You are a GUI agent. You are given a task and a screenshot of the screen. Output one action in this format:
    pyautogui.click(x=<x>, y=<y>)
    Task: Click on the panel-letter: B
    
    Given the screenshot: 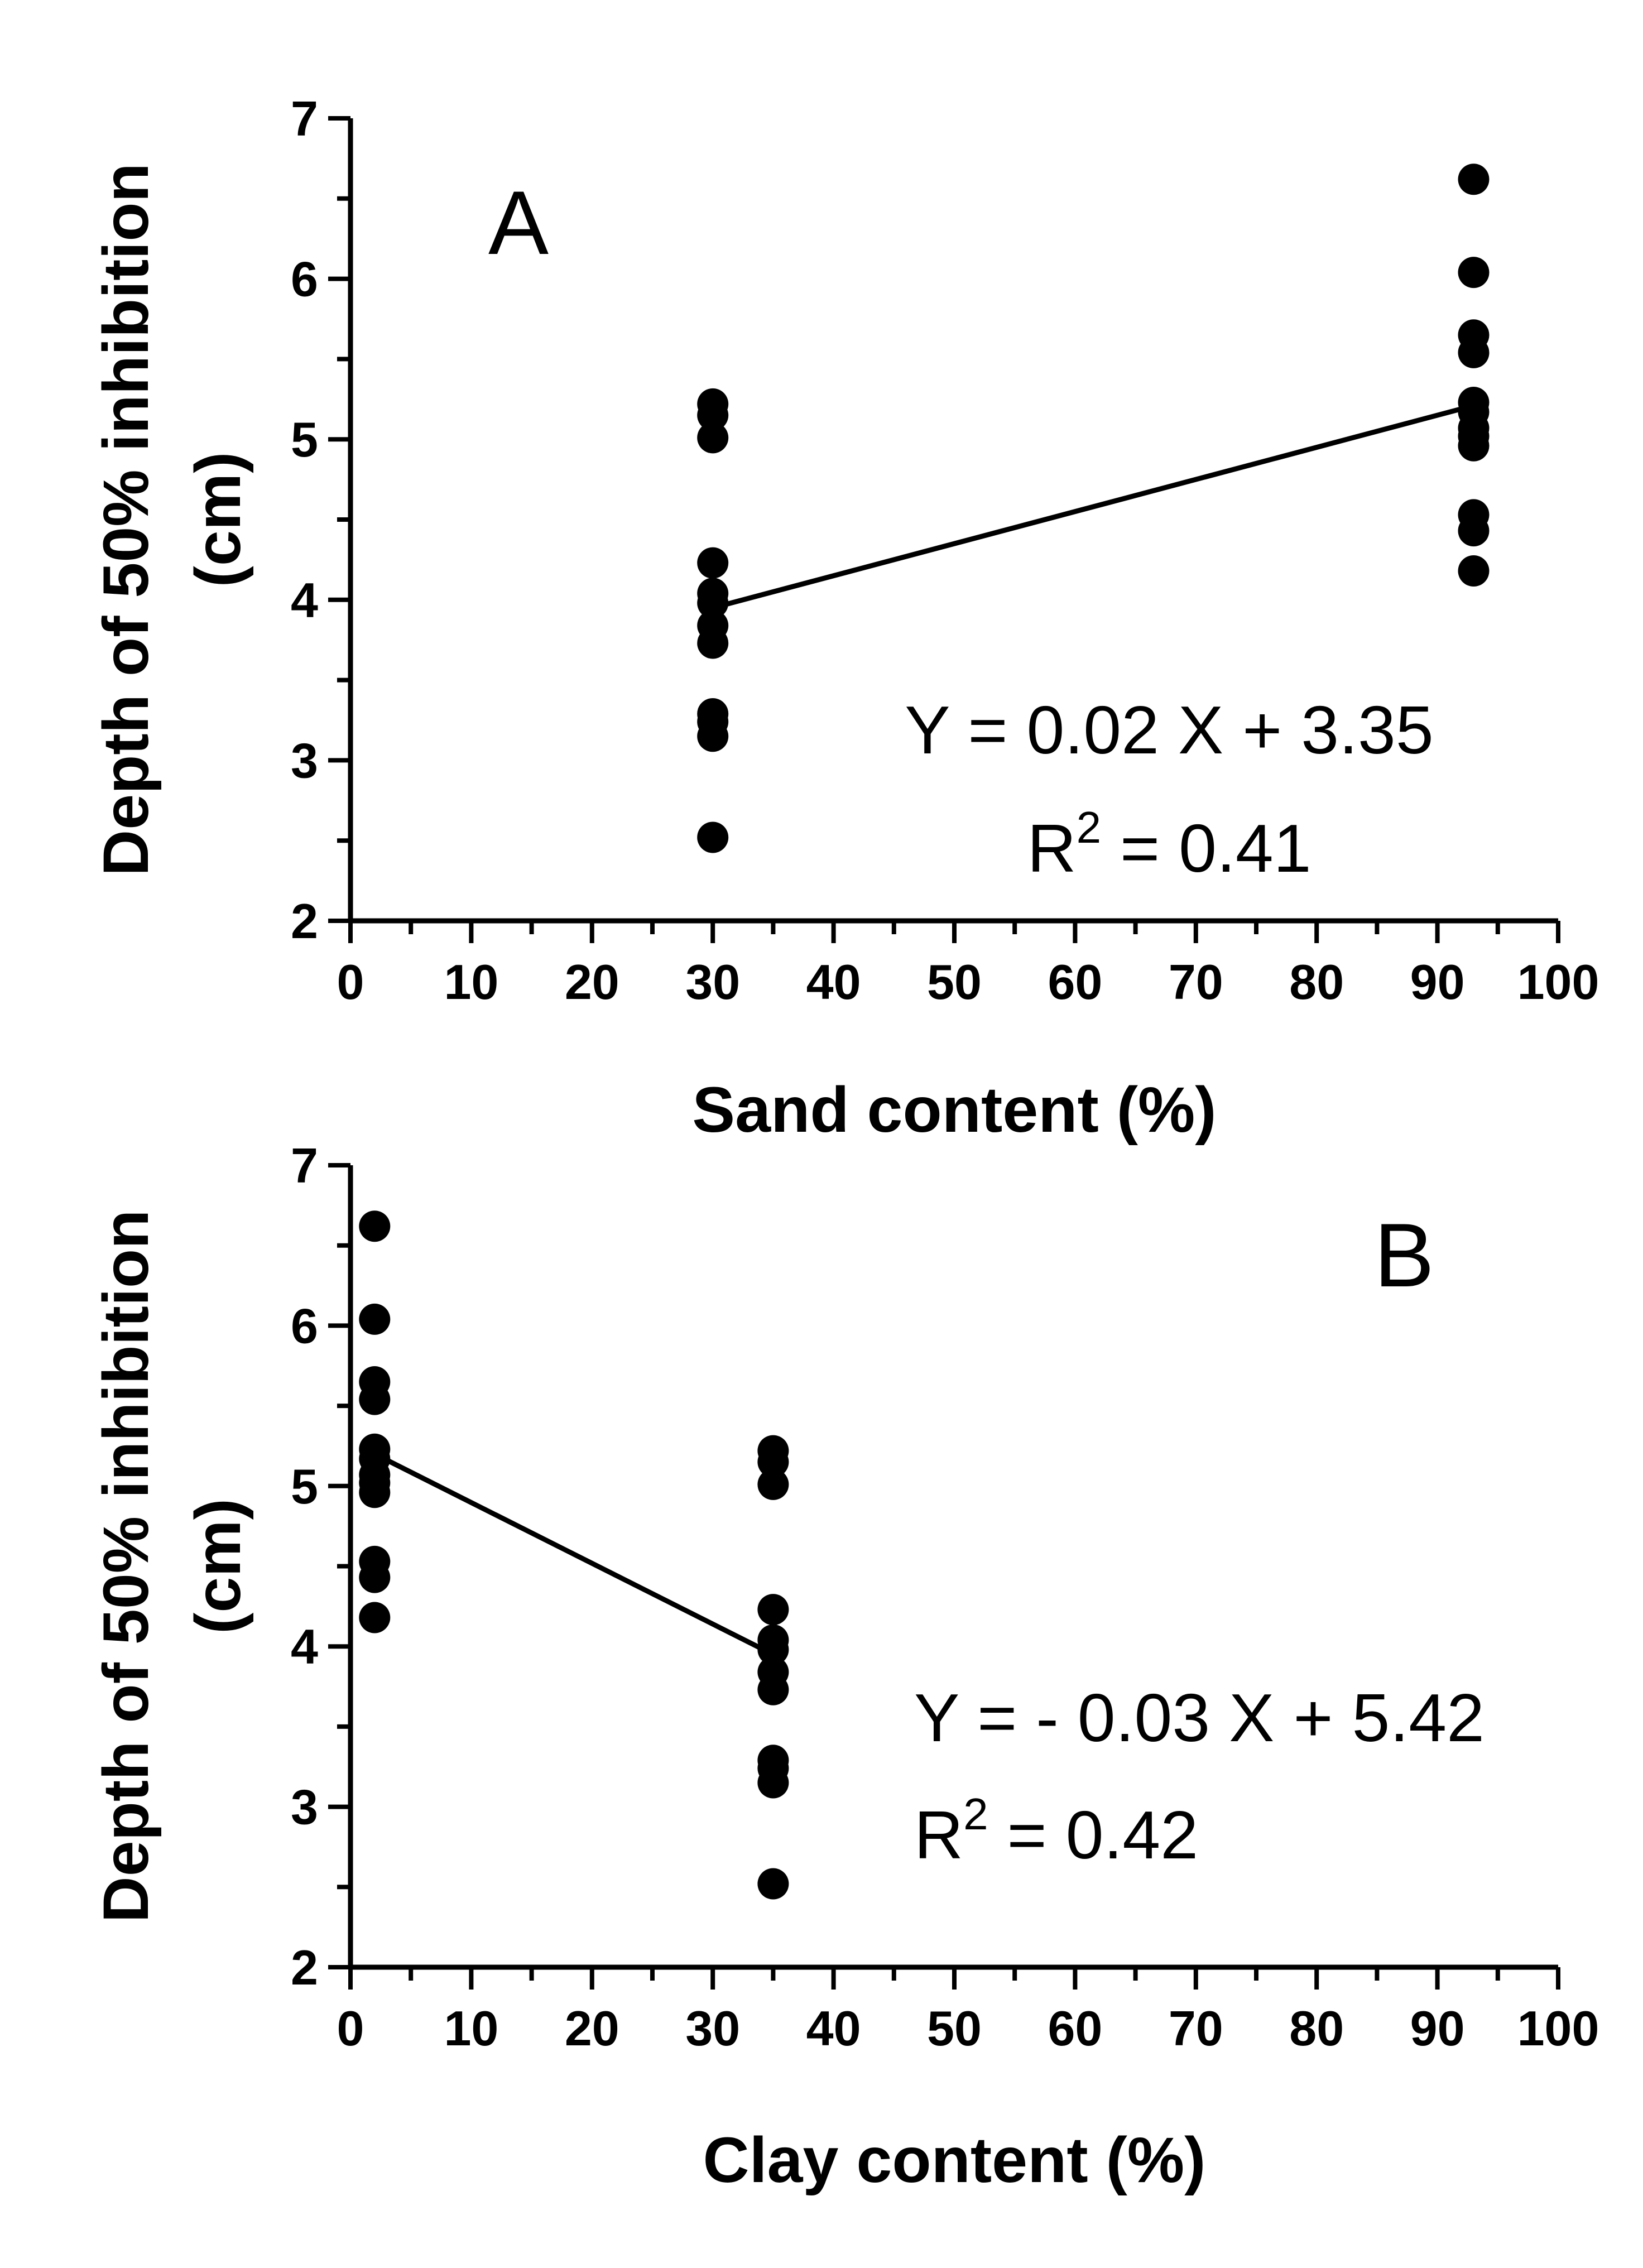 What is the action you would take?
    pyautogui.click(x=1404, y=1255)
    